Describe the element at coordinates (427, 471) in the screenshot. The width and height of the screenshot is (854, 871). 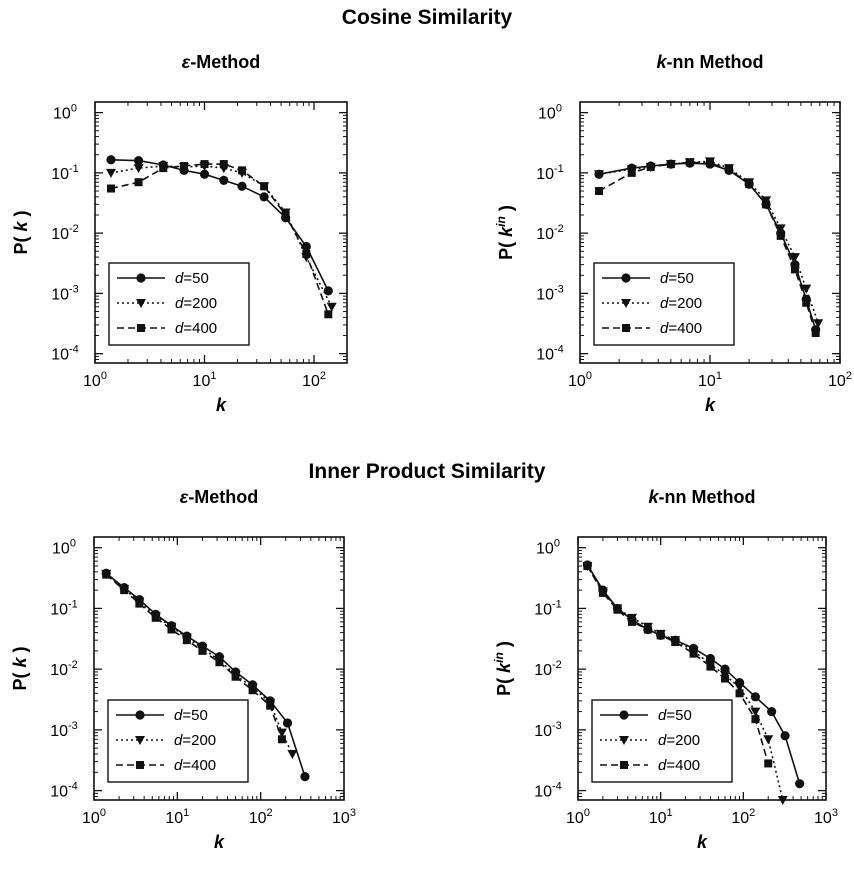
I see `section-title-inner-product: Inner Product Similarity` at that location.